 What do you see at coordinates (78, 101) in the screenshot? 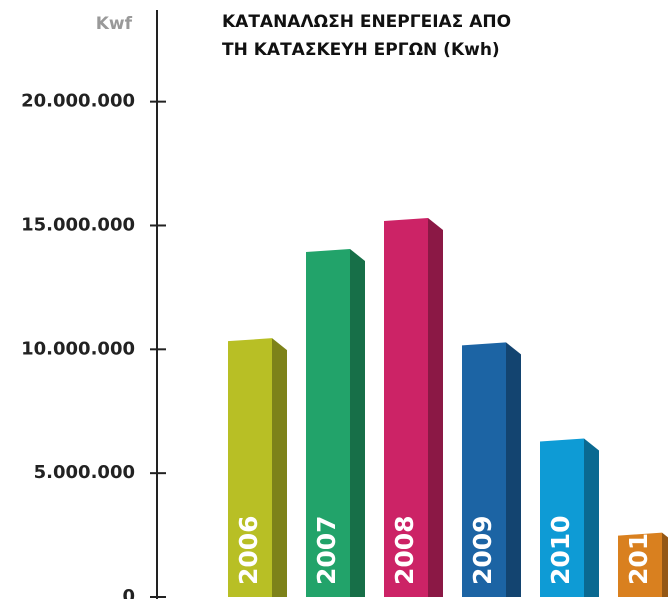
I see `y-tick-label: 20.000.000` at bounding box center [78, 101].